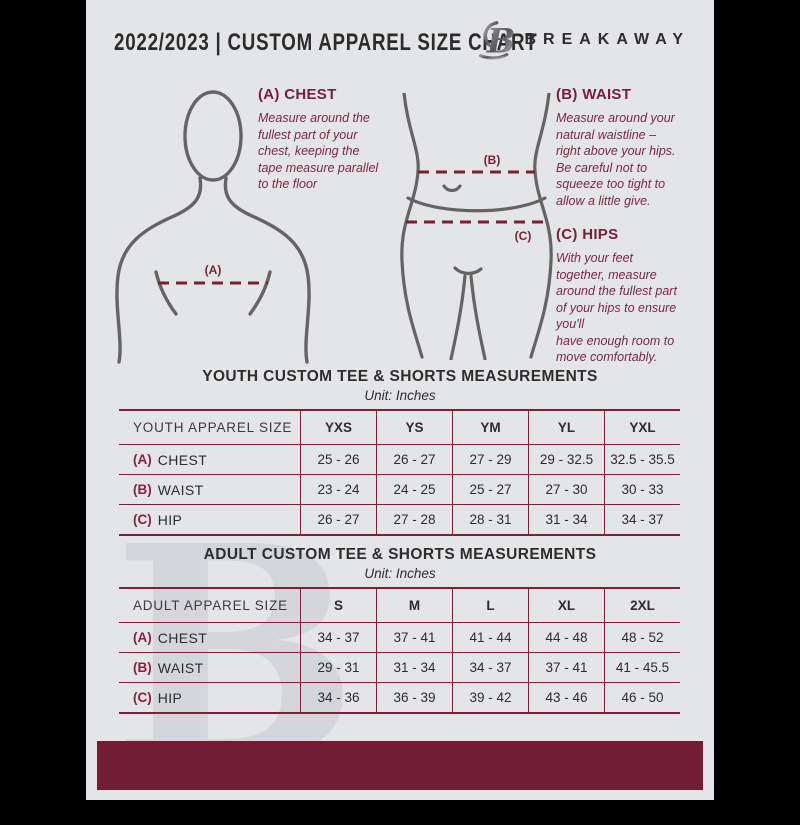 The height and width of the screenshot is (825, 800). I want to click on hip-line-label: (C), so click(523, 236).